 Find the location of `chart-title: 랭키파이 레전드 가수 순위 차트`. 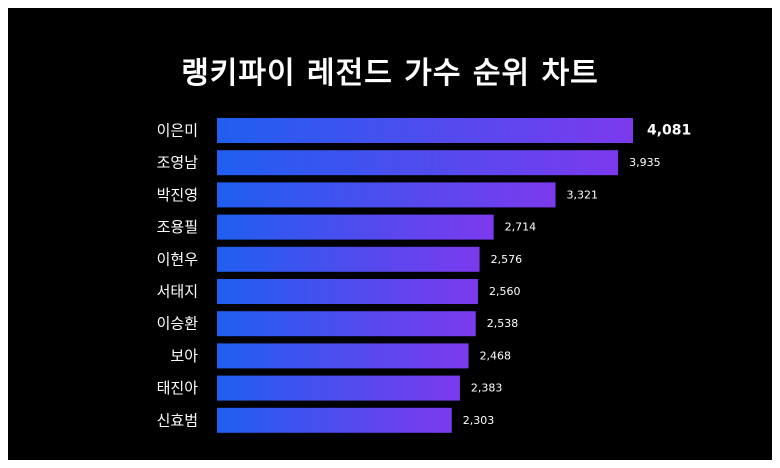

chart-title: 랭키파이 레전드 가수 순위 차트 is located at coordinates (390, 73).